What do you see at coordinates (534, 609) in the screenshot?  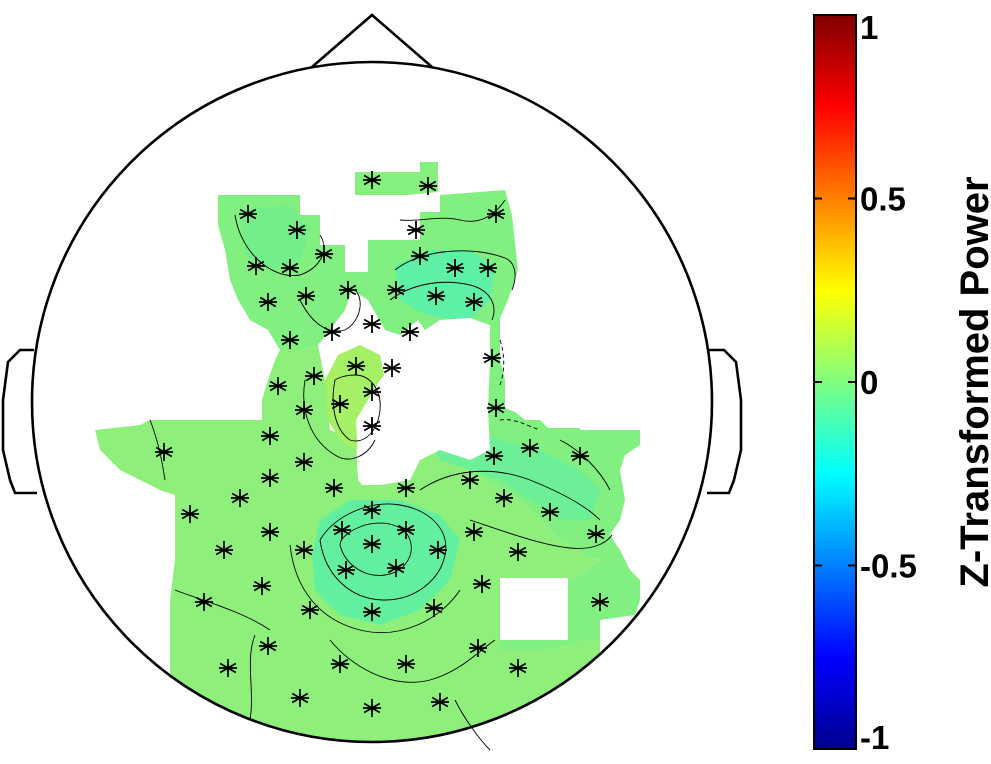 I see `mask-right-lower` at bounding box center [534, 609].